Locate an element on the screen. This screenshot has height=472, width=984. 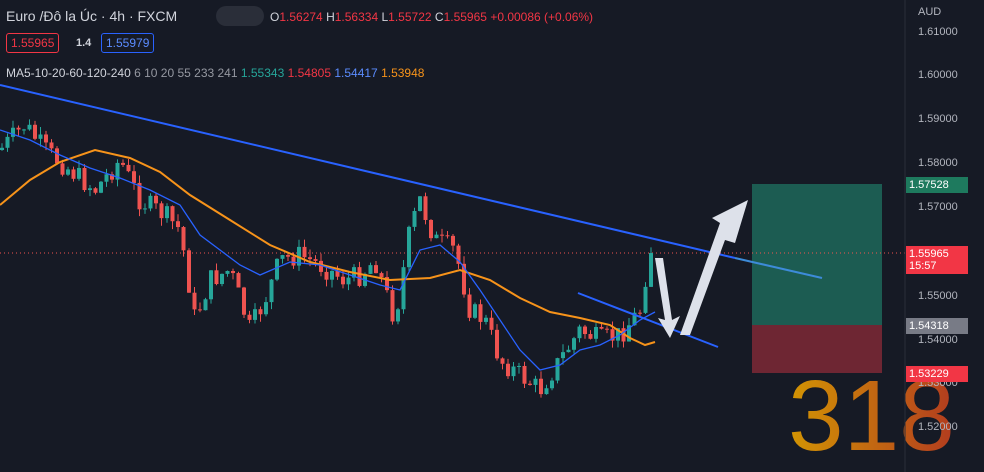
price-tick: 1.59000 is located at coordinates (938, 119).